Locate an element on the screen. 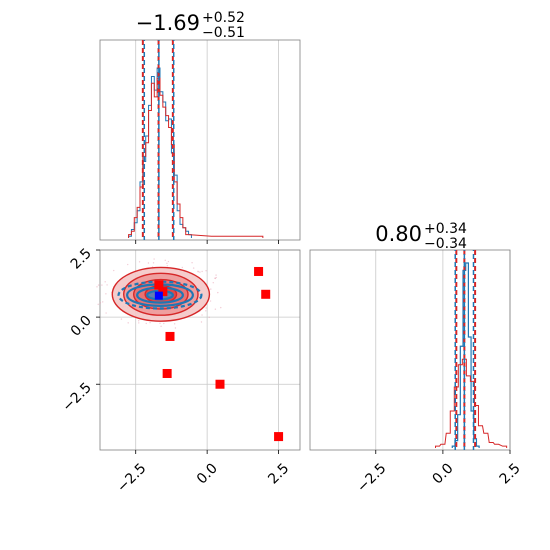 The image size is (550, 550). marker-blue is located at coordinates (158, 295).